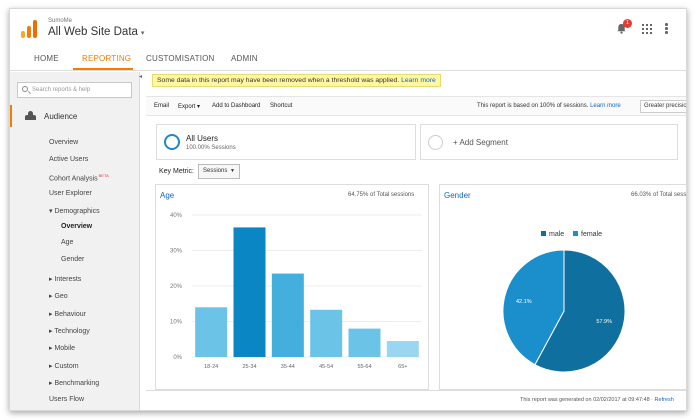 The width and height of the screenshot is (696, 420). What do you see at coordinates (659, 195) in the screenshot?
I see `gender-card-meta: 66.03% of Total sess` at bounding box center [659, 195].